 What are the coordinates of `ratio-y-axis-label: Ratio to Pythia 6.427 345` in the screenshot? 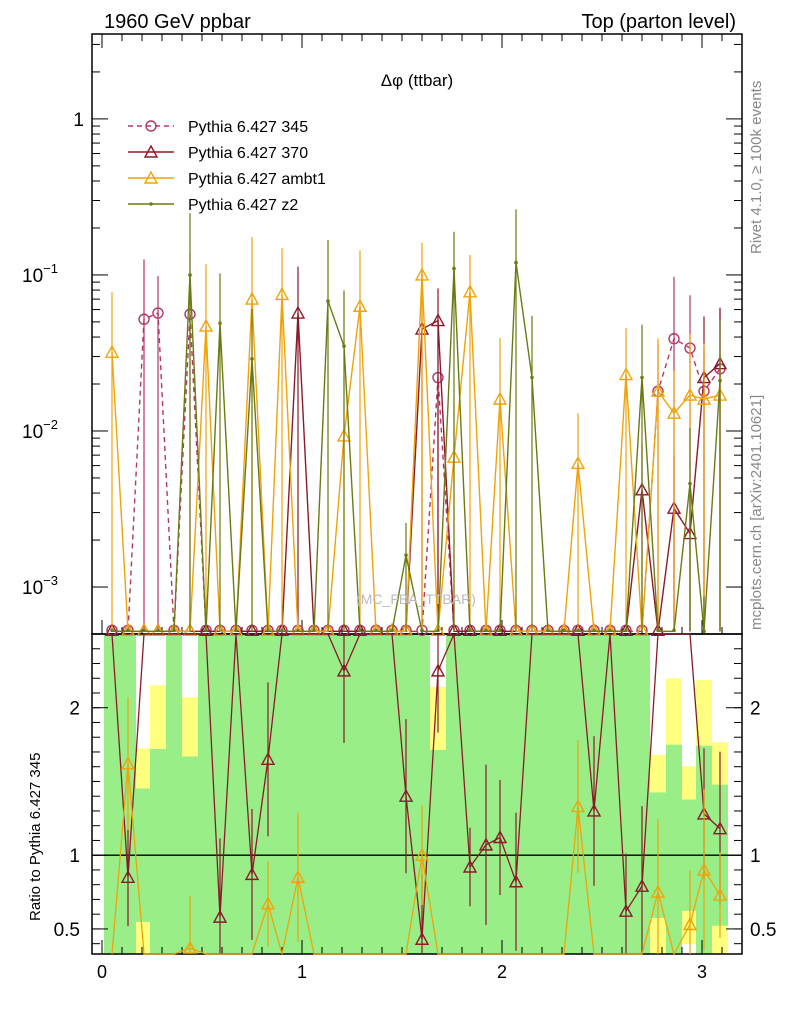 It's located at (35, 837).